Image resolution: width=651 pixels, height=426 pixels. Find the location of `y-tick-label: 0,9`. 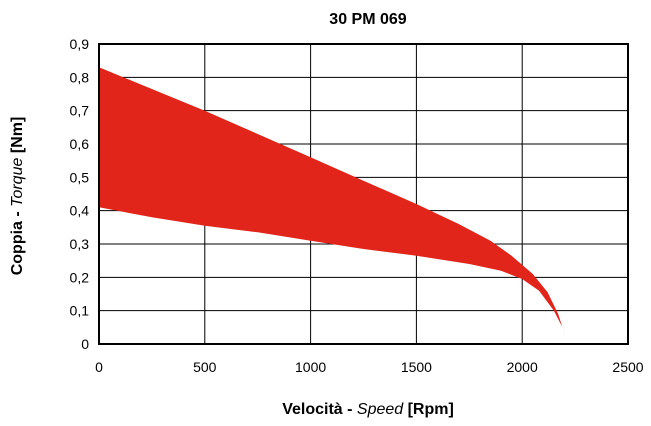

y-tick-label: 0,9 is located at coordinates (80, 44).